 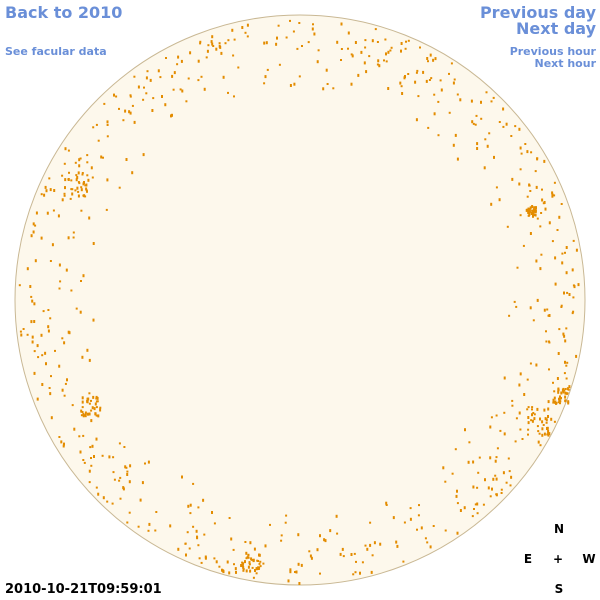 I want to click on previous-hour-link: Previous hour, so click(x=552, y=51).